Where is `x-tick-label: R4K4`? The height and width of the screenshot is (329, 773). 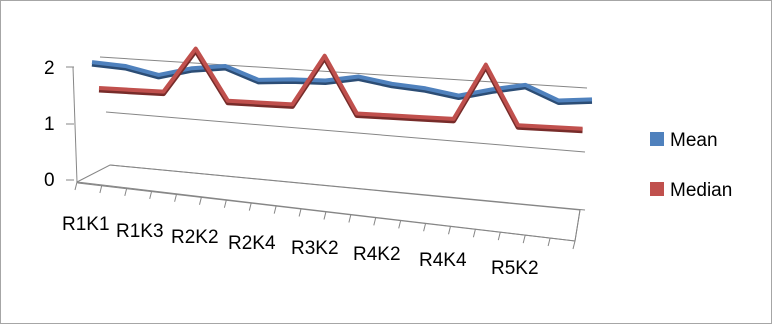 x-tick-label: R4K4 is located at coordinates (443, 260).